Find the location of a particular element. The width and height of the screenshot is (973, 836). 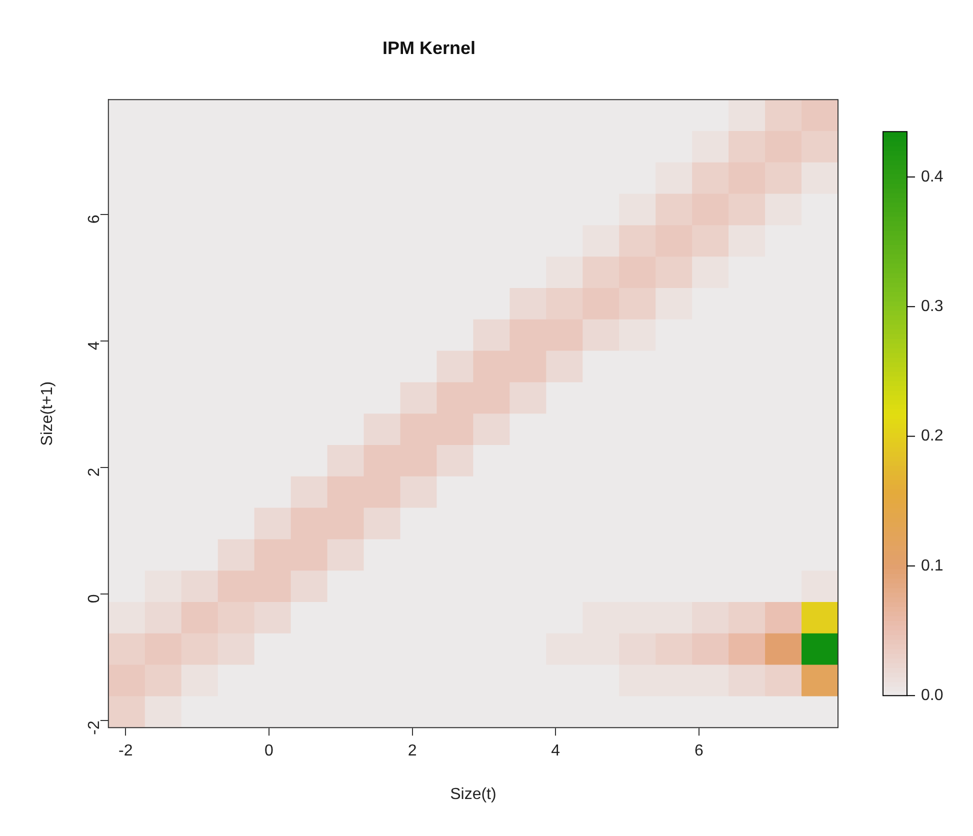

y-tick-label: -2 is located at coordinates (94, 727).